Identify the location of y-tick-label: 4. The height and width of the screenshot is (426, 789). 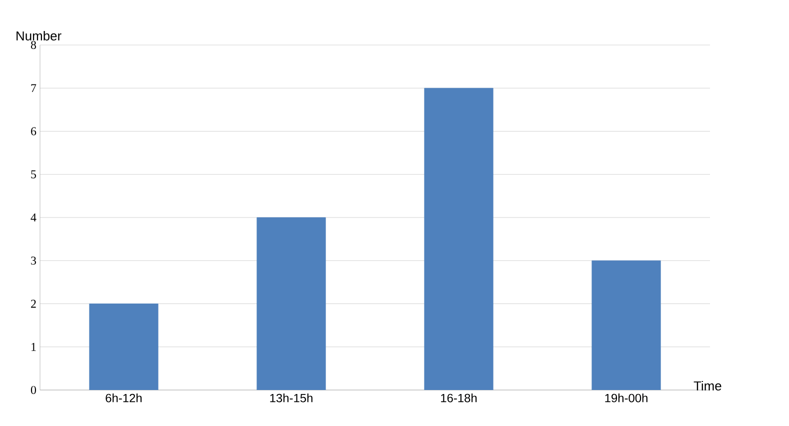
(33, 218).